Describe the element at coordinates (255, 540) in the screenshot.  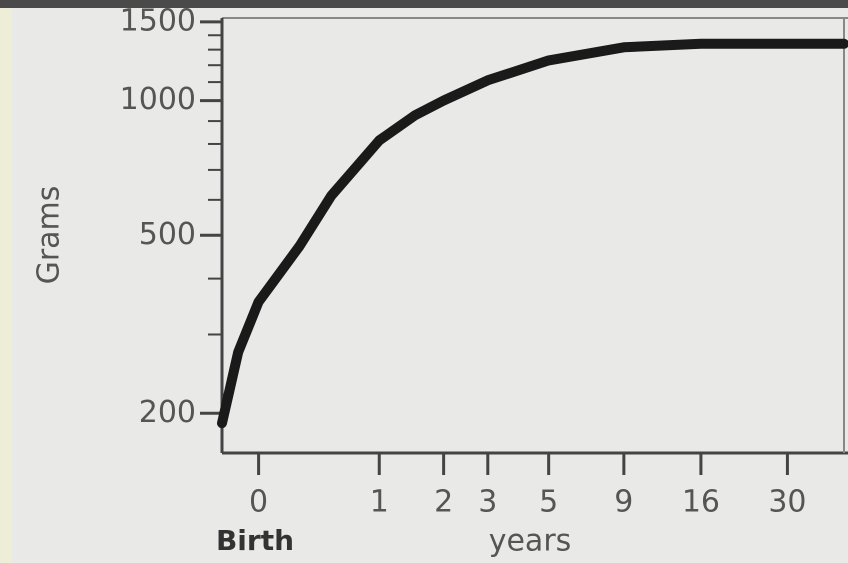
I see `birth-annotation: Birth` at that location.